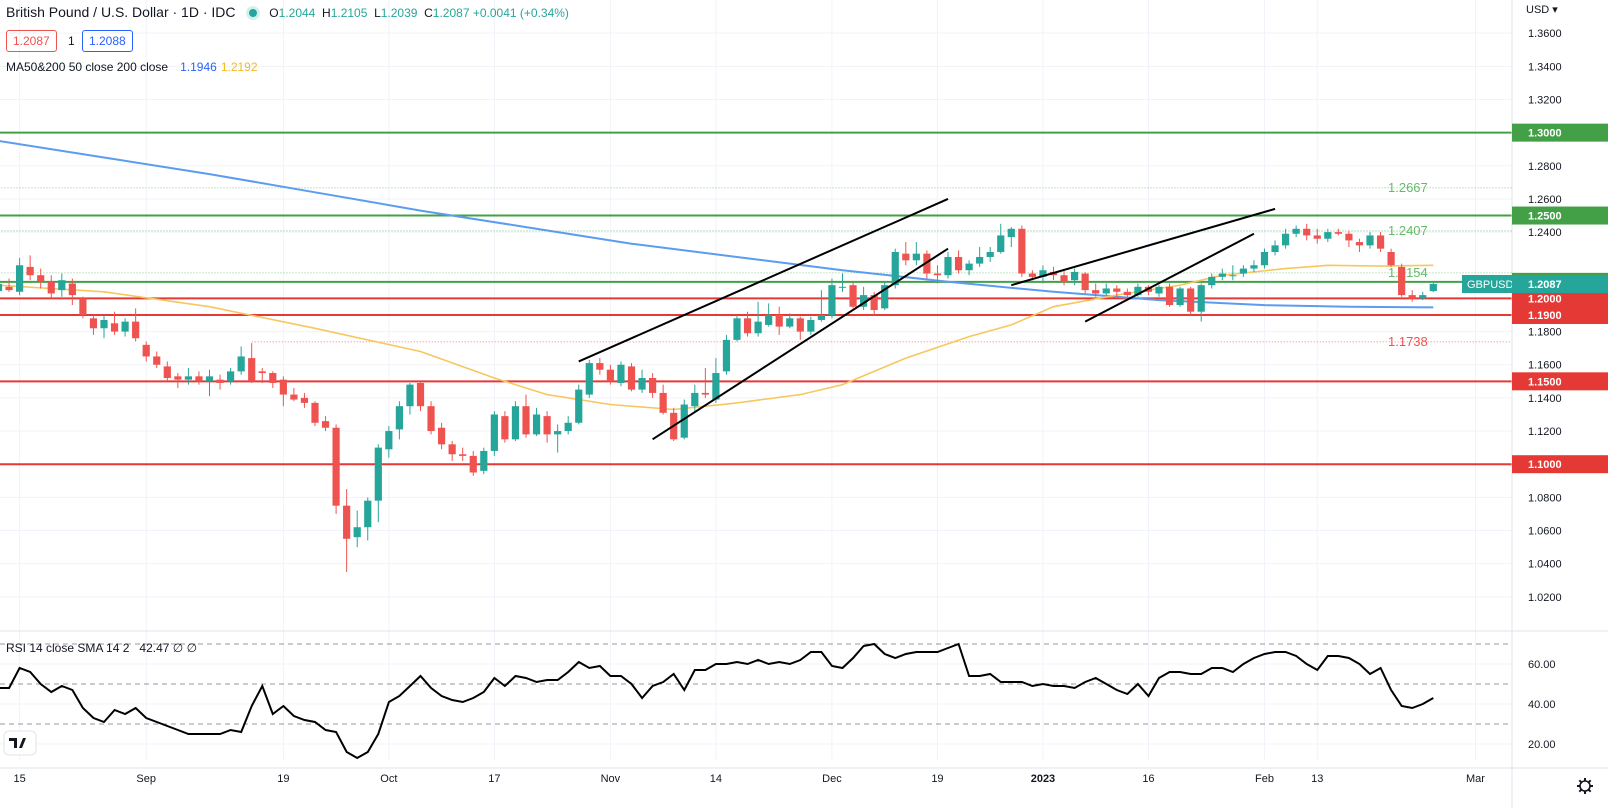 Image resolution: width=1608 pixels, height=808 pixels. I want to click on rsi-legend: RSI 14 close SMA 14 2 42.47 ∅ ∅, so click(101, 648).